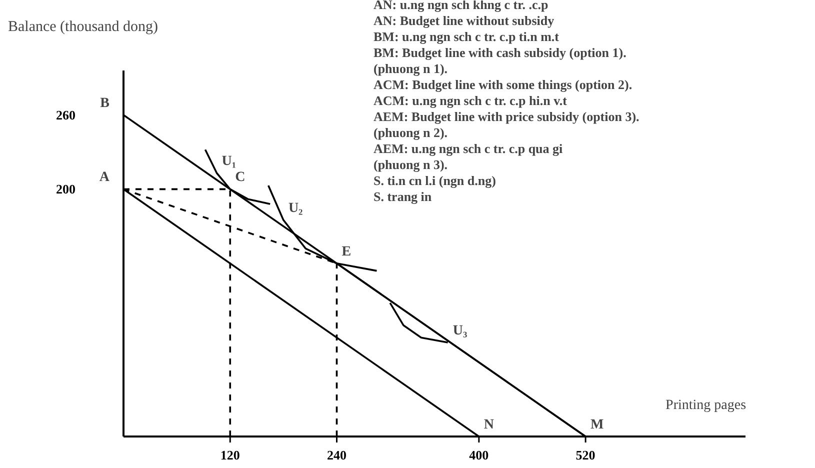 The height and width of the screenshot is (468, 815). What do you see at coordinates (295, 208) in the screenshot?
I see `annotation: U₂` at bounding box center [295, 208].